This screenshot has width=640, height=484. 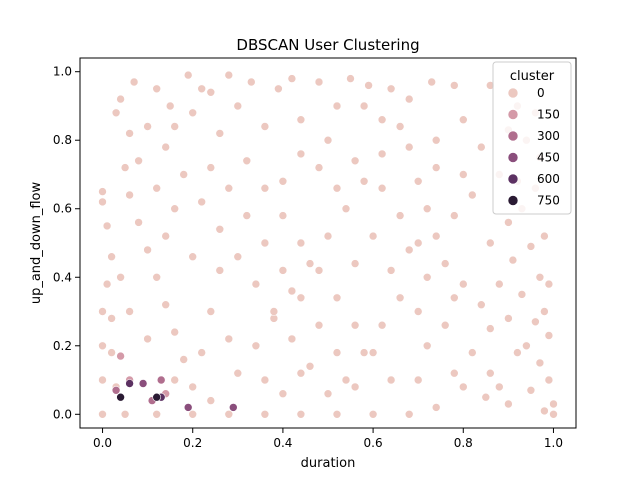 I want to click on x-tick-label: 0.0, so click(x=102, y=443).